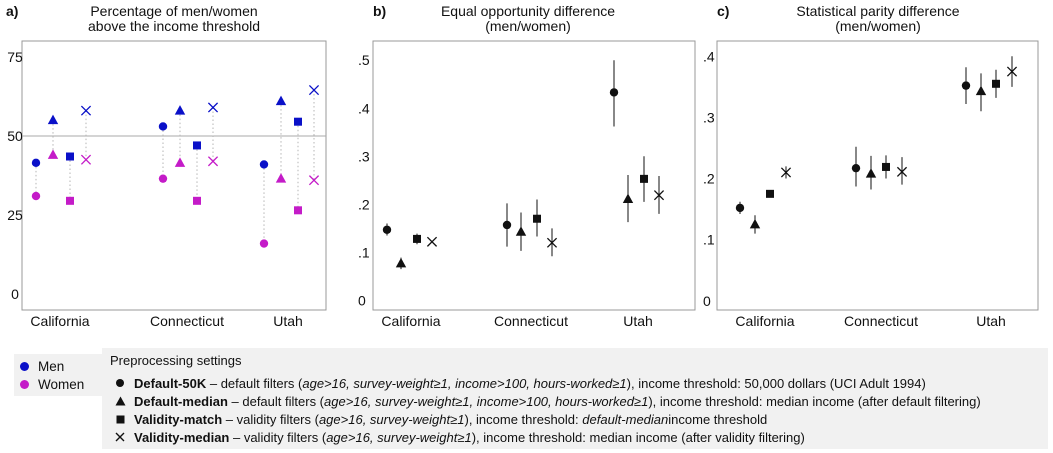  What do you see at coordinates (173, 11) in the screenshot?
I see `chart-title: Percentage of men/women` at bounding box center [173, 11].